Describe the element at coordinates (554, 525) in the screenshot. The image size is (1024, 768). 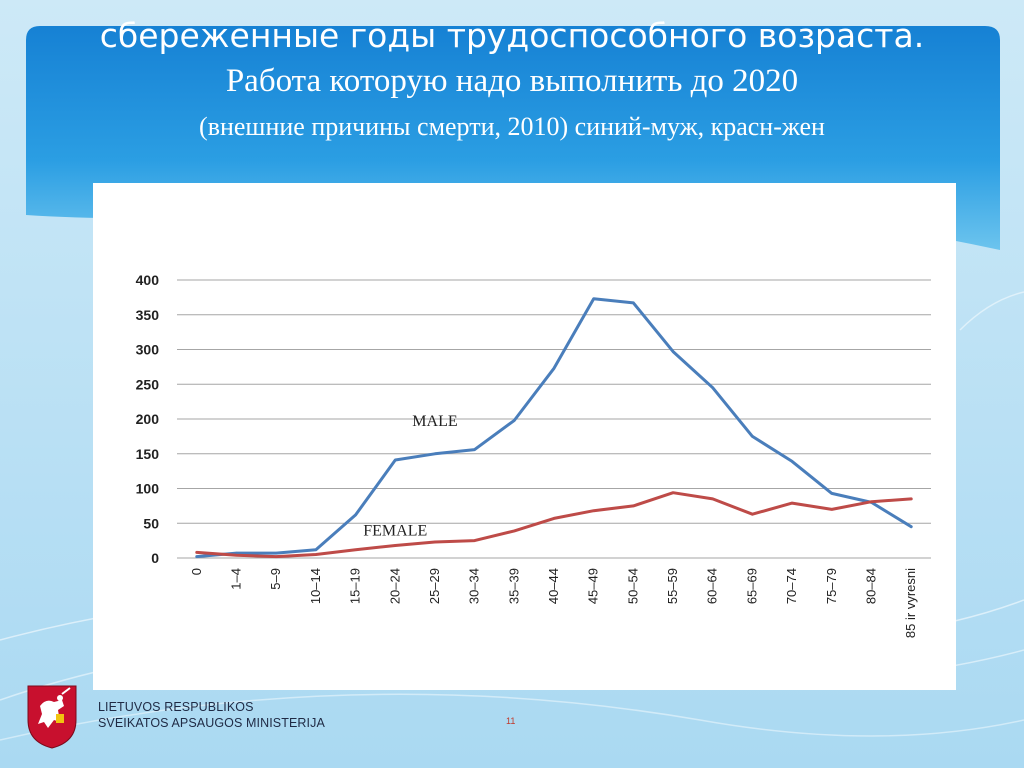
I see `series-line-female` at that location.